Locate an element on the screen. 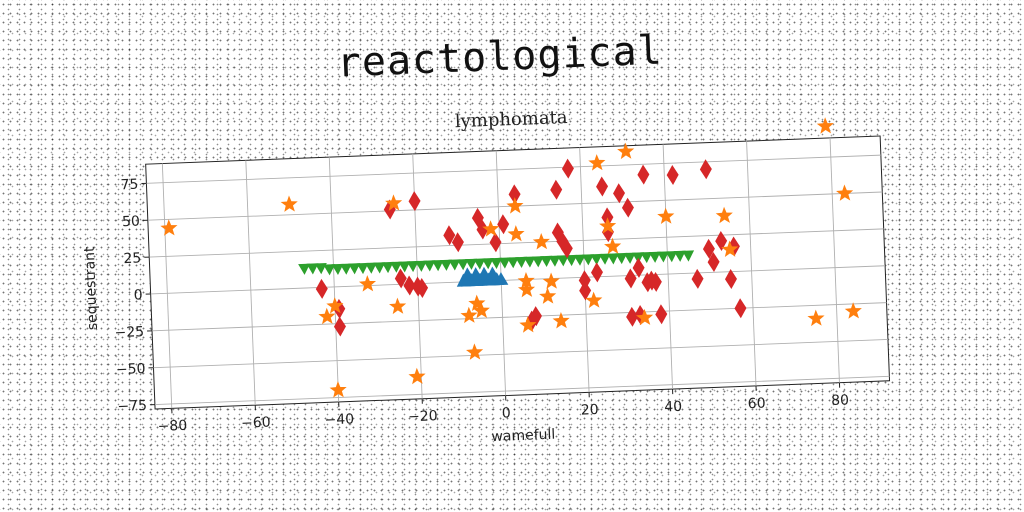  x-tick-label: −20 is located at coordinates (423, 416).